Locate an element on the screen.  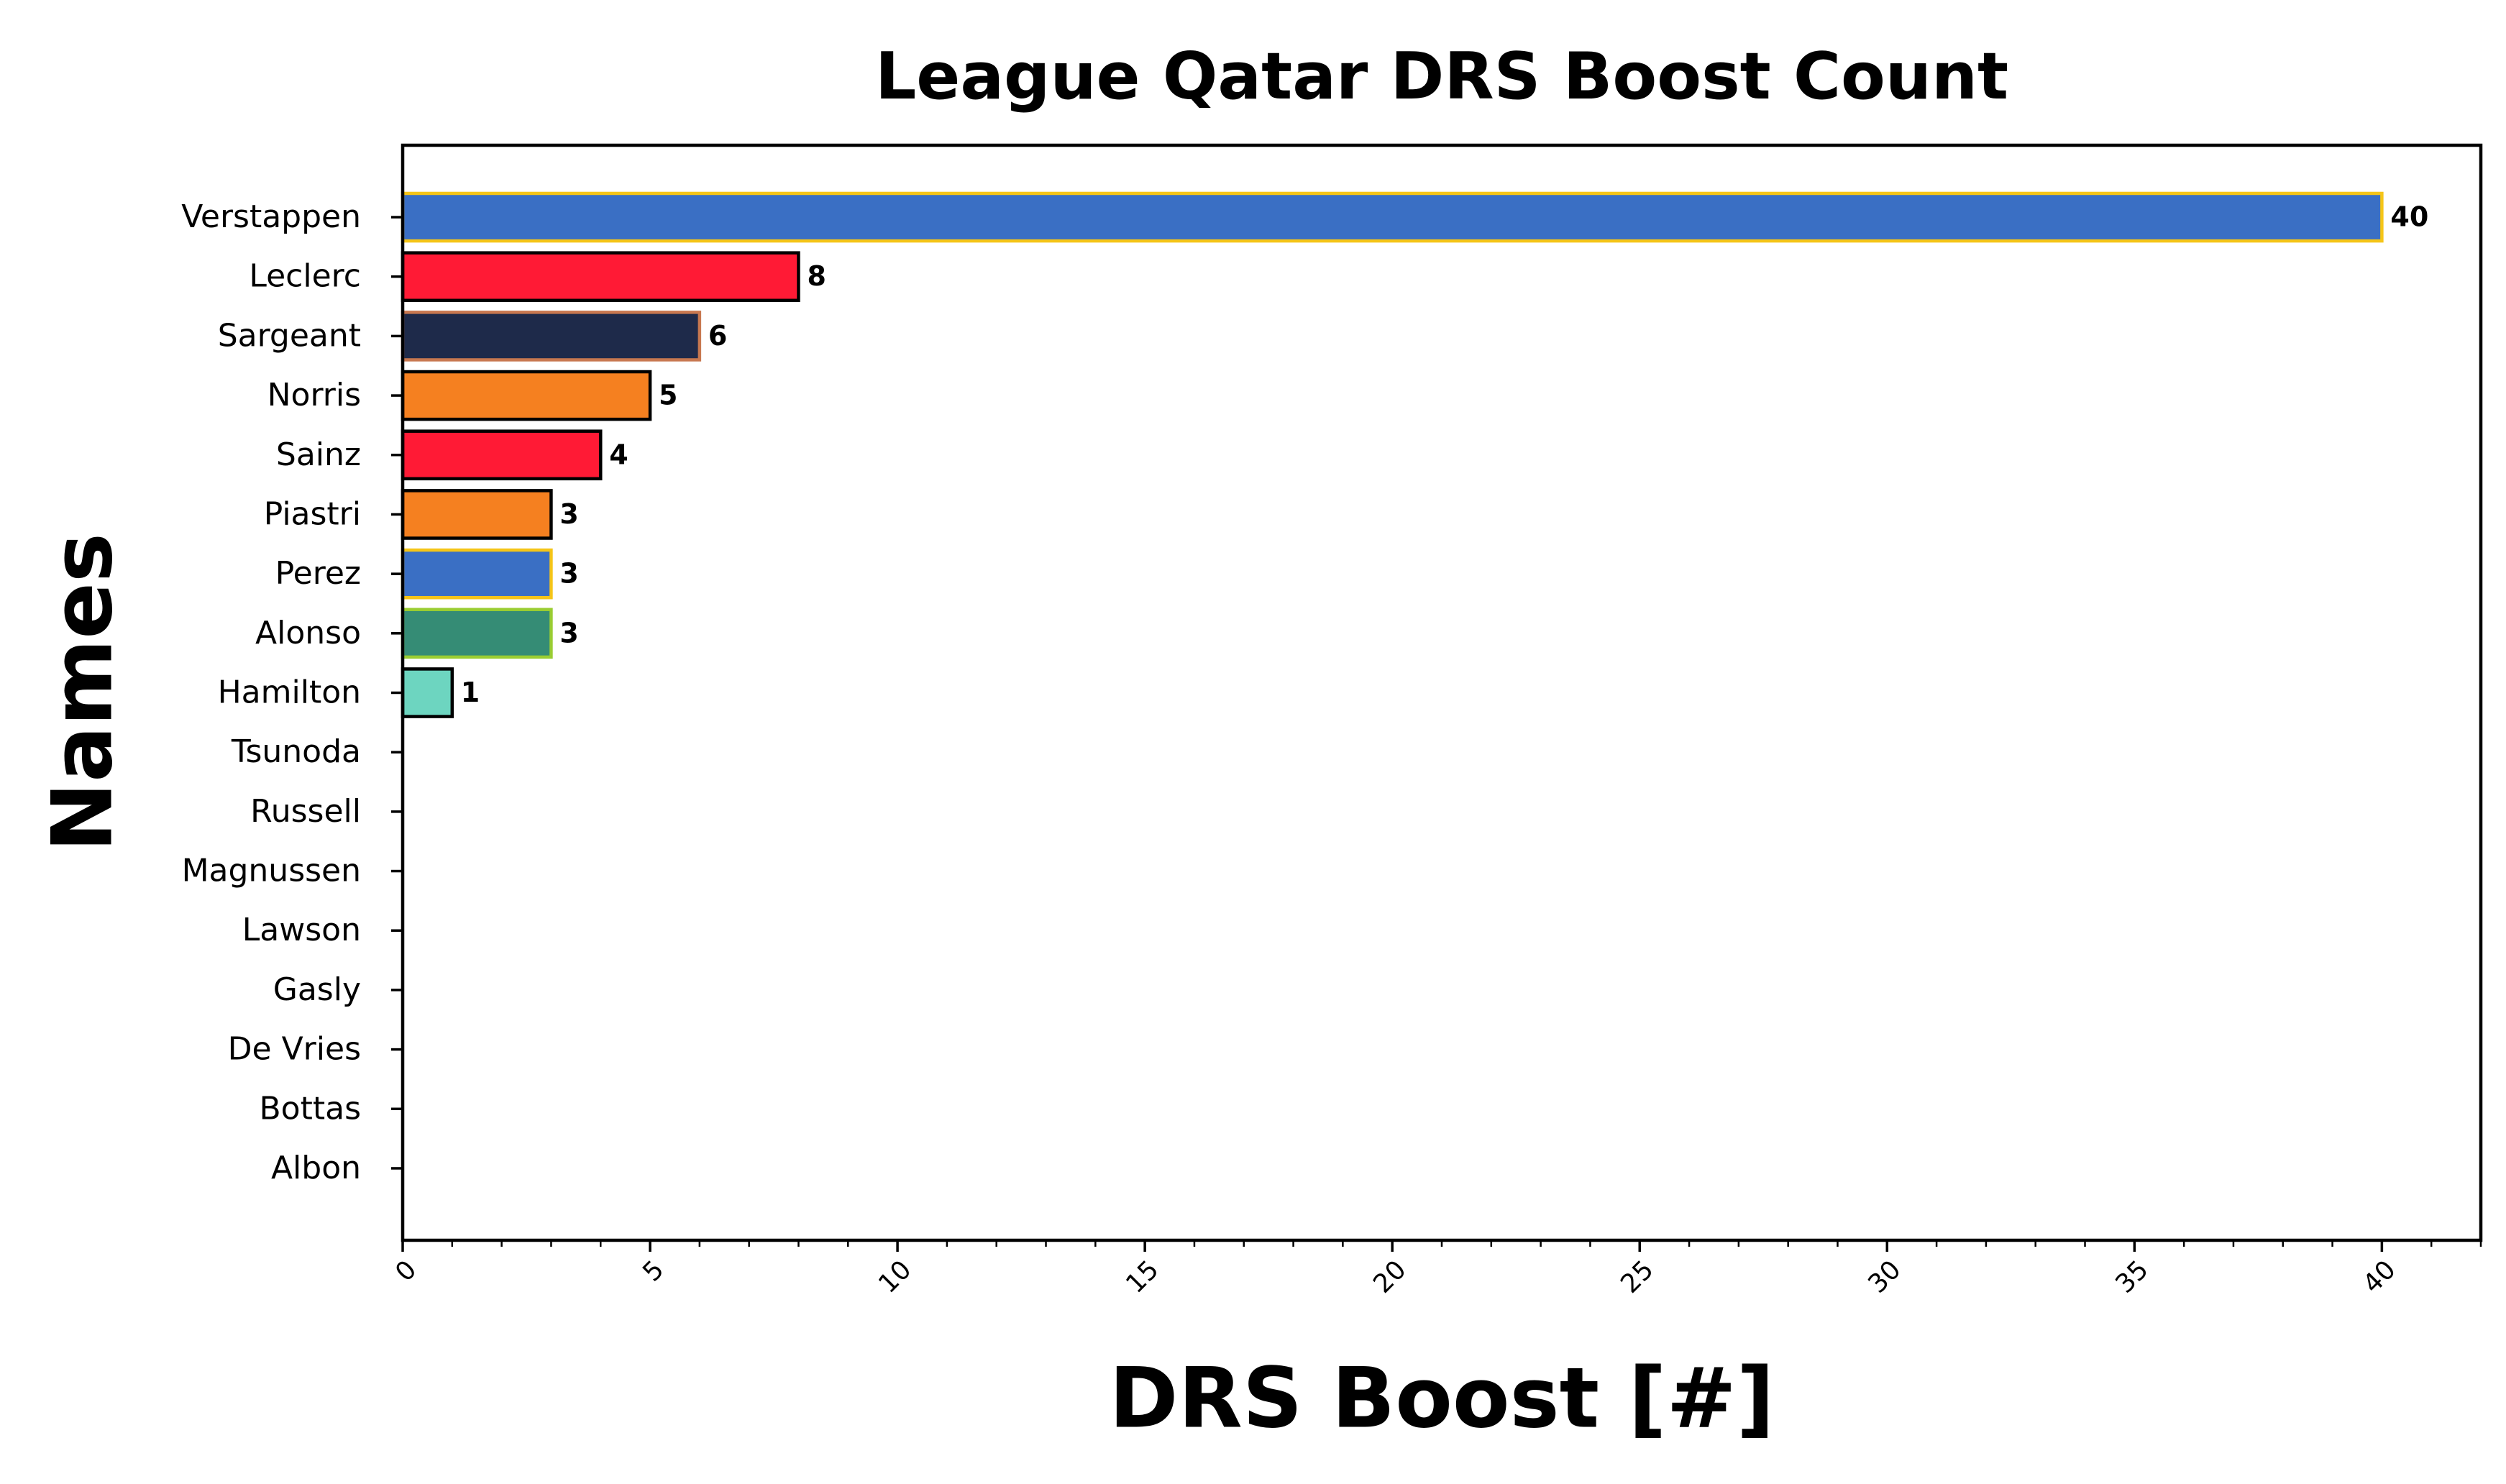
y-tick-label: Bottas is located at coordinates (311, 1108).